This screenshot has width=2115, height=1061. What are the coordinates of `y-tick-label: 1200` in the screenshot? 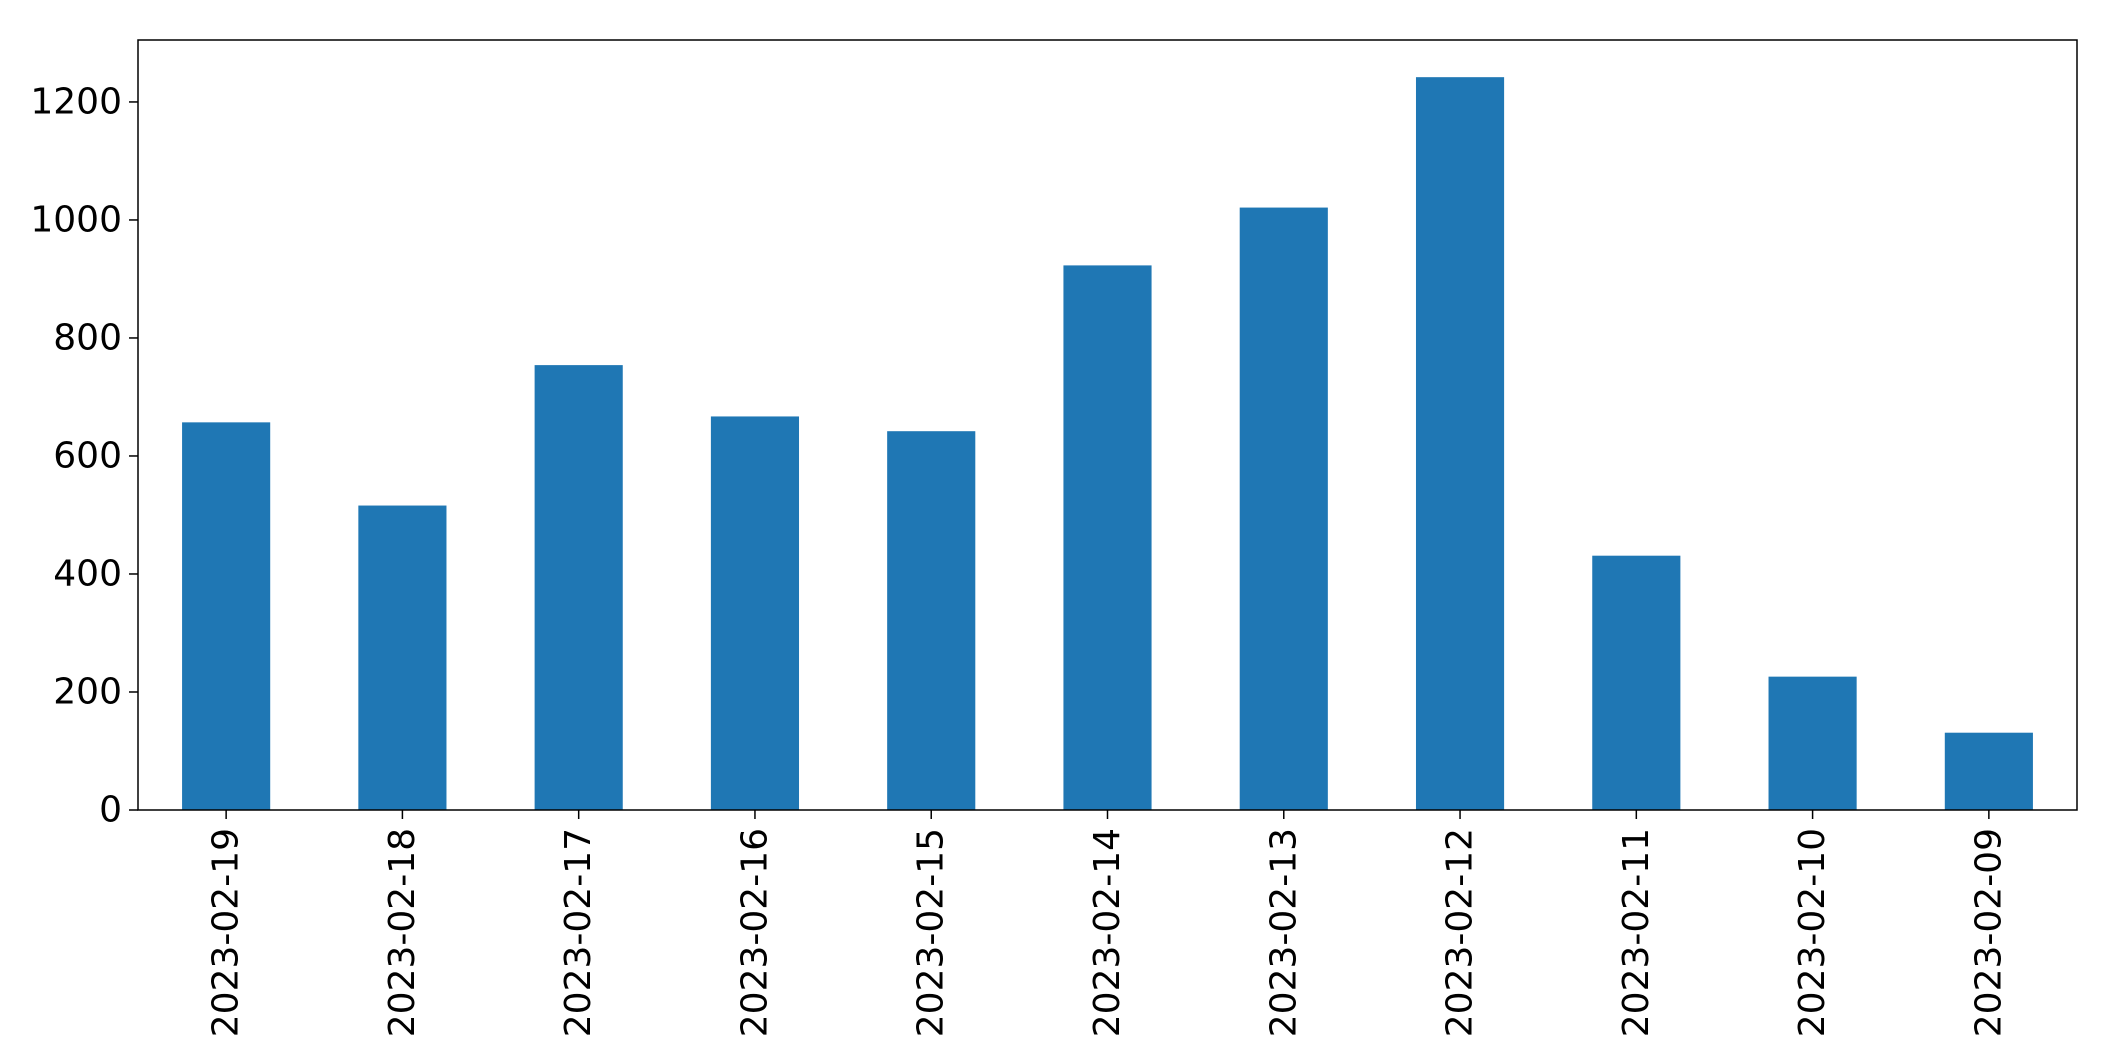 It's located at (76, 101).